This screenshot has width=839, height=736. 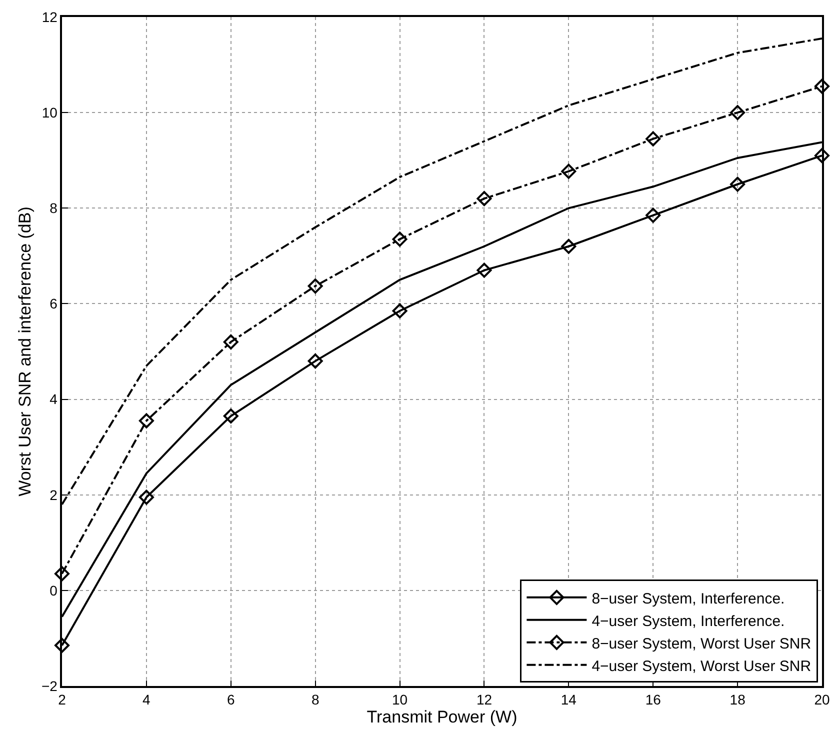 I want to click on y-tick-label: 4, so click(x=54, y=399).